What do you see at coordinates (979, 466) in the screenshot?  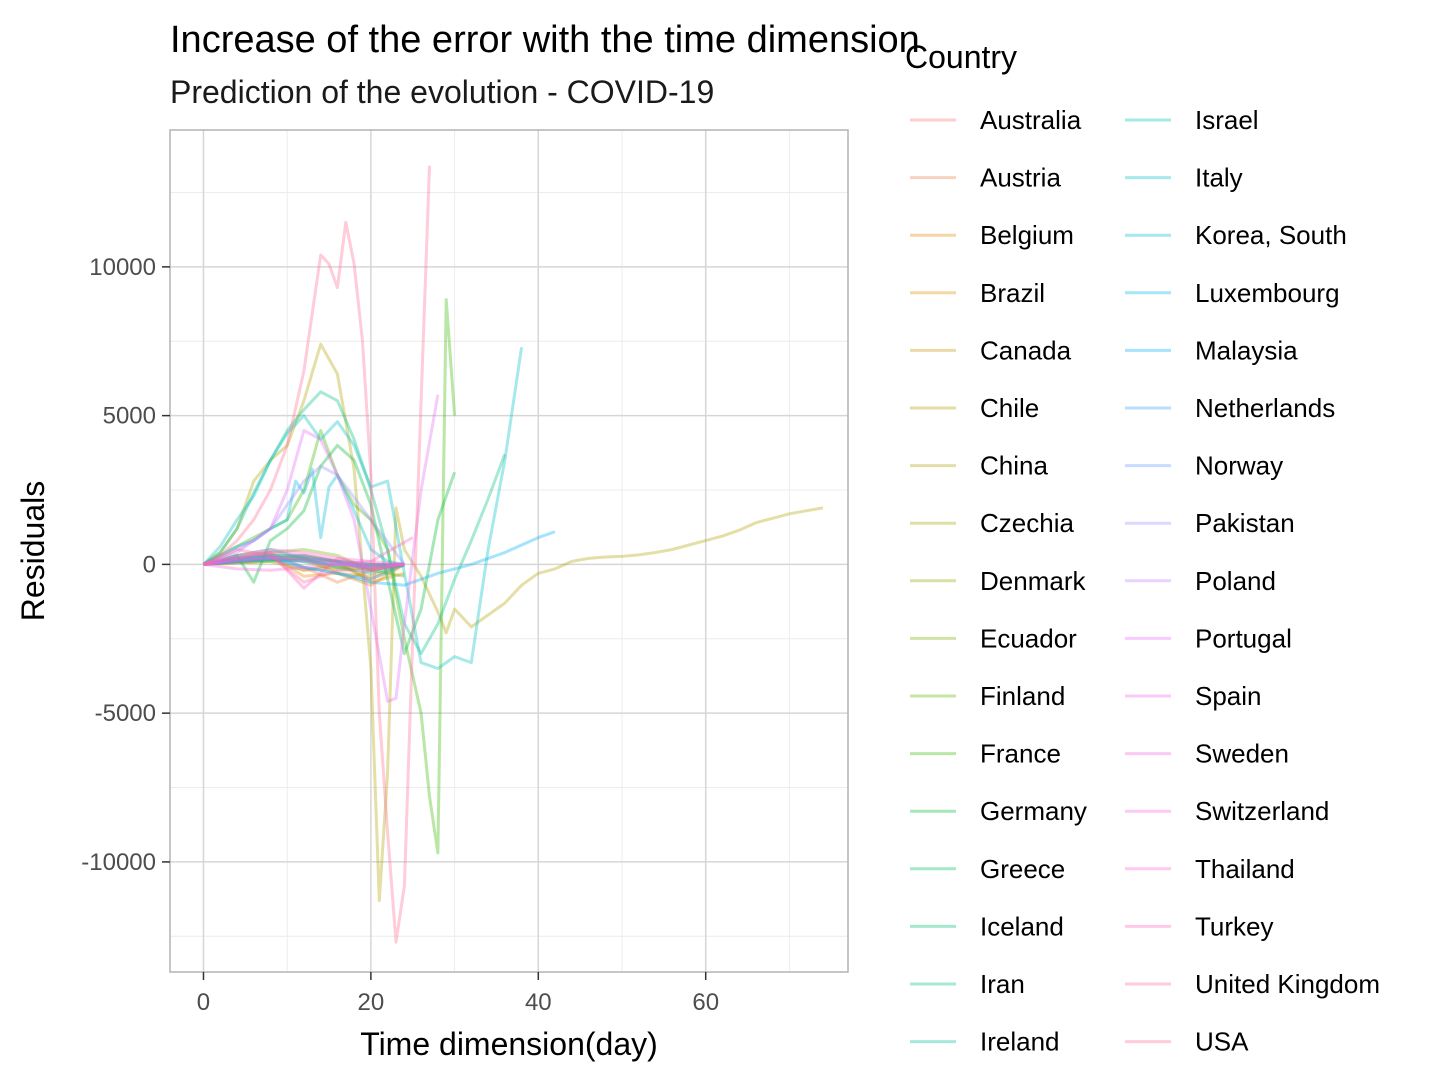 I see `legend-item: China` at bounding box center [979, 466].